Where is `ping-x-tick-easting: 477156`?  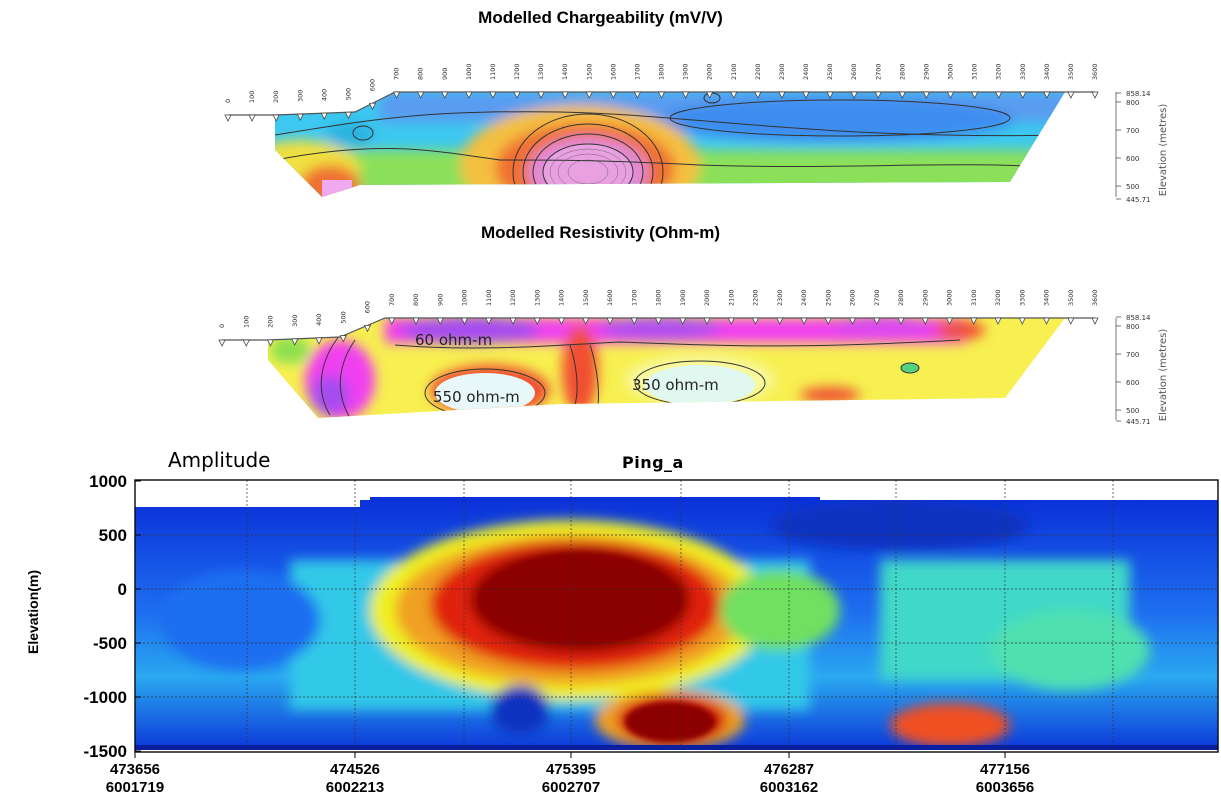
ping-x-tick-easting: 477156 is located at coordinates (1005, 769).